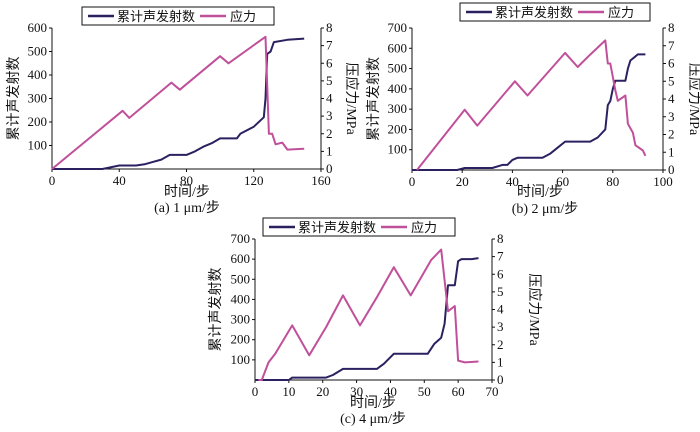  I want to click on subplot-caption: (c) 4 μm/步, so click(373, 419).